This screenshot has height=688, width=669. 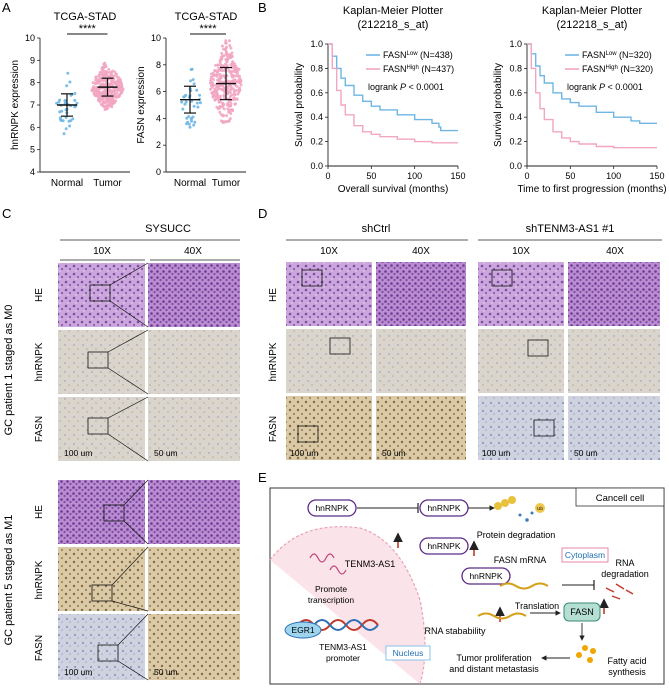 I want to click on y-axis-label: FASN expression, so click(x=141, y=104).